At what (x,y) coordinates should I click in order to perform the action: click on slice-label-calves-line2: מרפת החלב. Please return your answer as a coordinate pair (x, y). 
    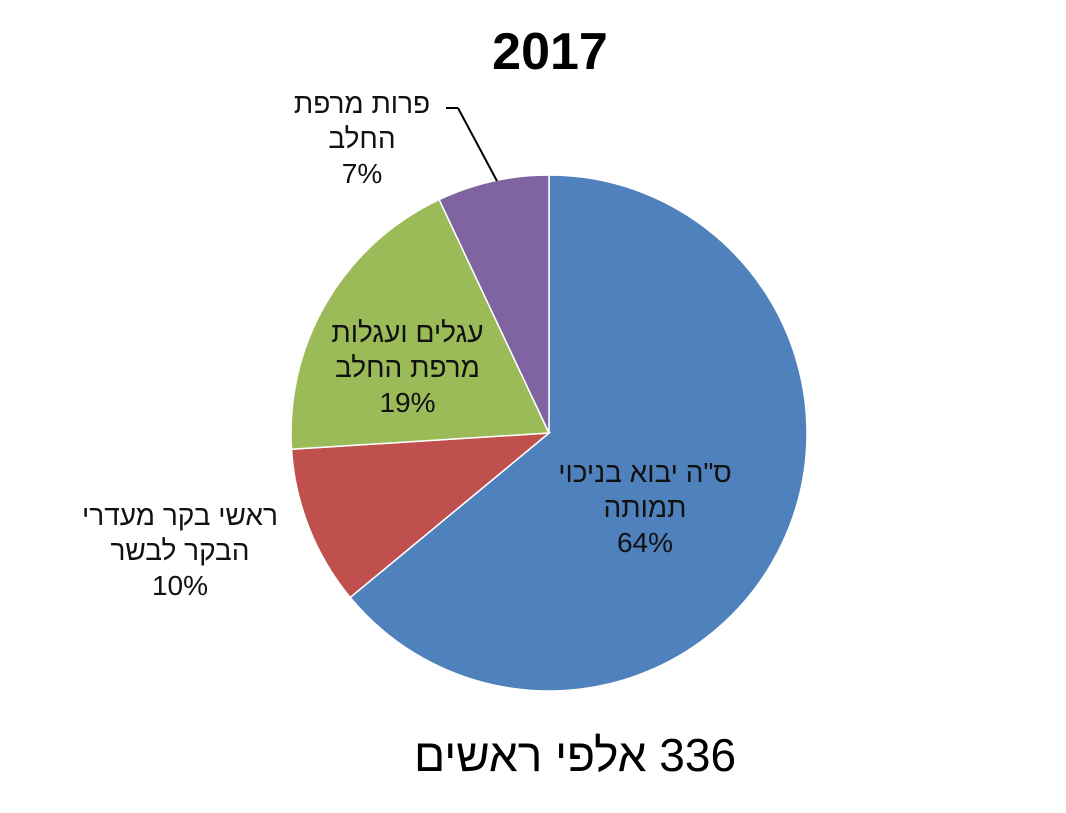
    Looking at the image, I should click on (407, 367).